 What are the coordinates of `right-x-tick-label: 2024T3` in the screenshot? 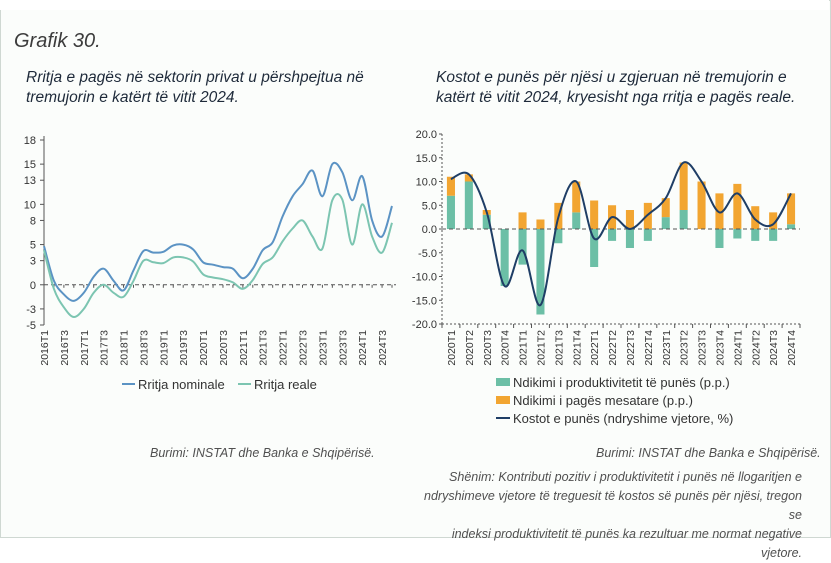 It's located at (774, 348).